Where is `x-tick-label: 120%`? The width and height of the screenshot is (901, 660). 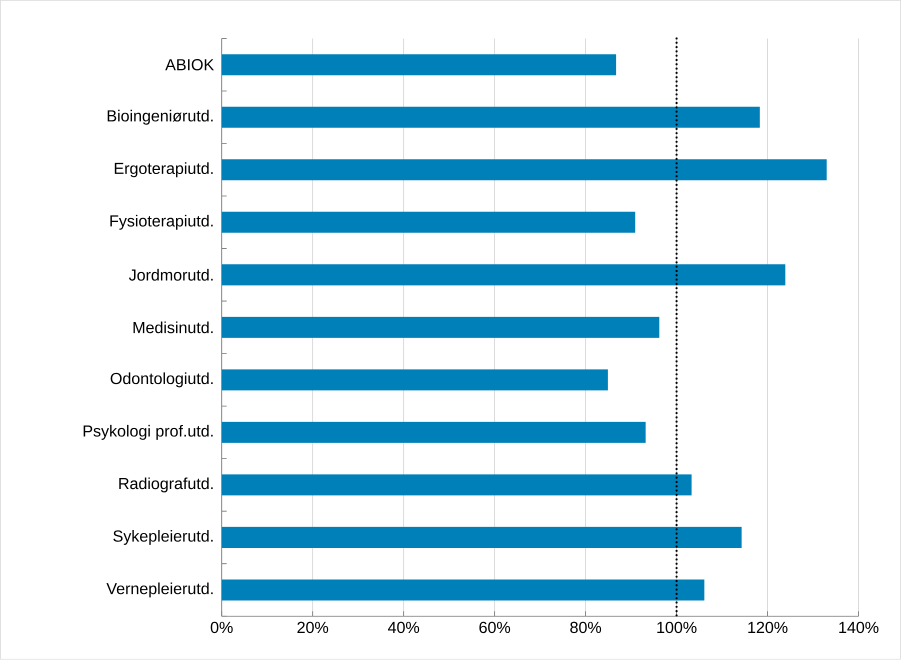
x-tick-label: 120% is located at coordinates (768, 628).